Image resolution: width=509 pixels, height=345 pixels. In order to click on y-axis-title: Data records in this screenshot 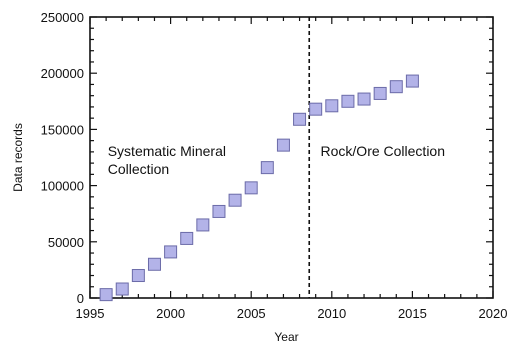, I will do `click(18, 157)`.